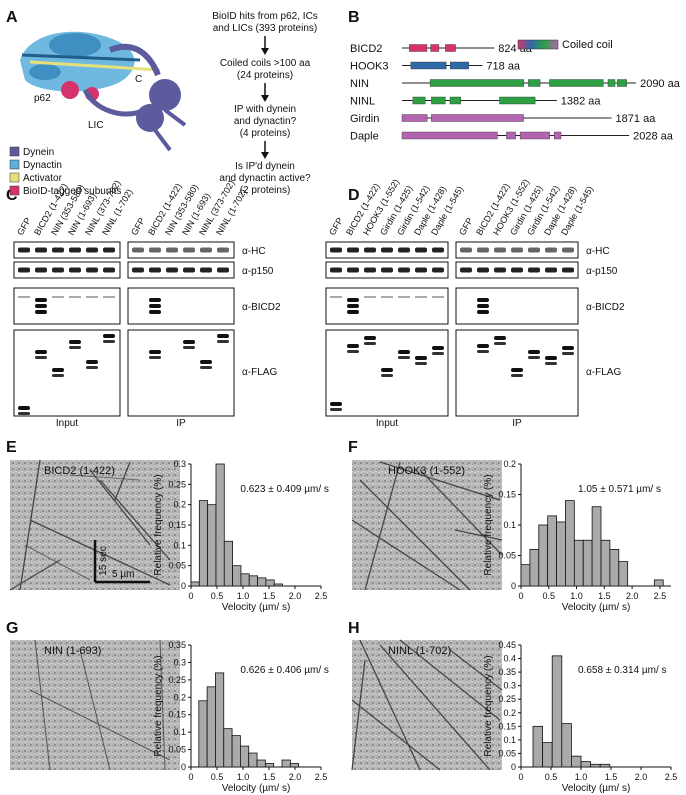  Describe the element at coordinates (354, 17) in the screenshot. I see `panel-label-b: B` at that location.